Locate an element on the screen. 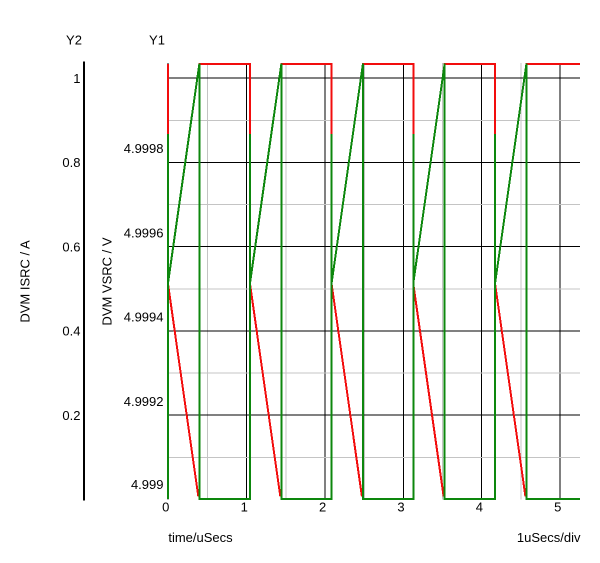 The image size is (600, 563). svg-text: 0 is located at coordinates (165, 507).